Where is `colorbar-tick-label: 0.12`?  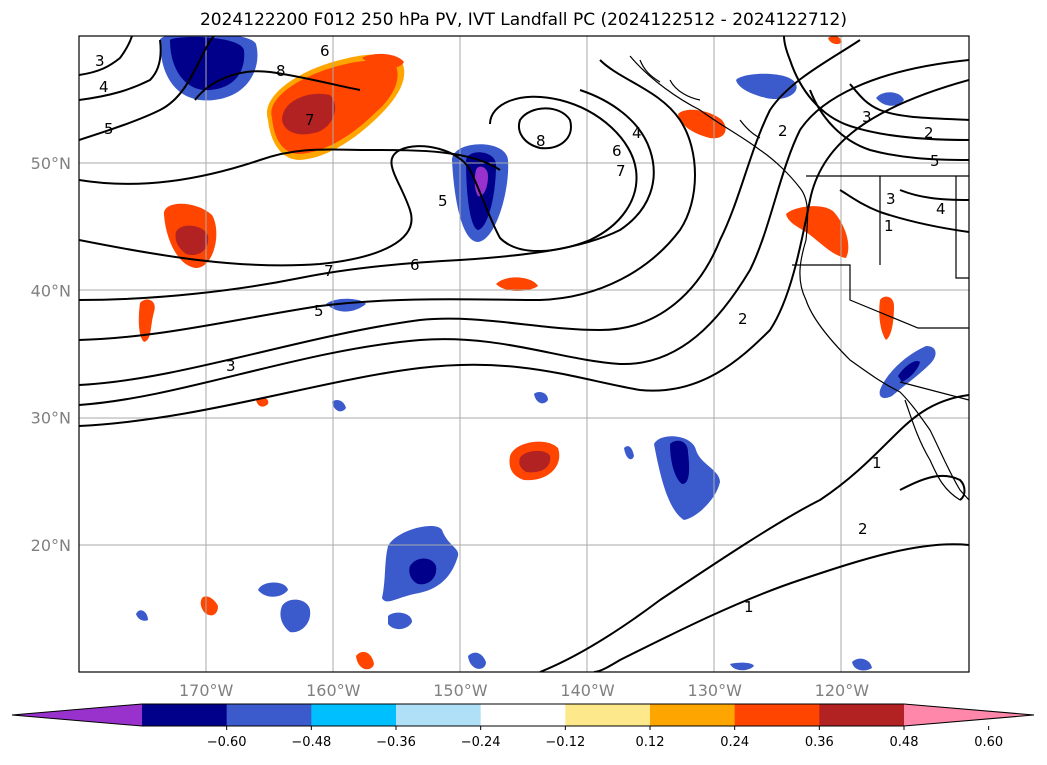
colorbar-tick-label: 0.12 is located at coordinates (650, 742).